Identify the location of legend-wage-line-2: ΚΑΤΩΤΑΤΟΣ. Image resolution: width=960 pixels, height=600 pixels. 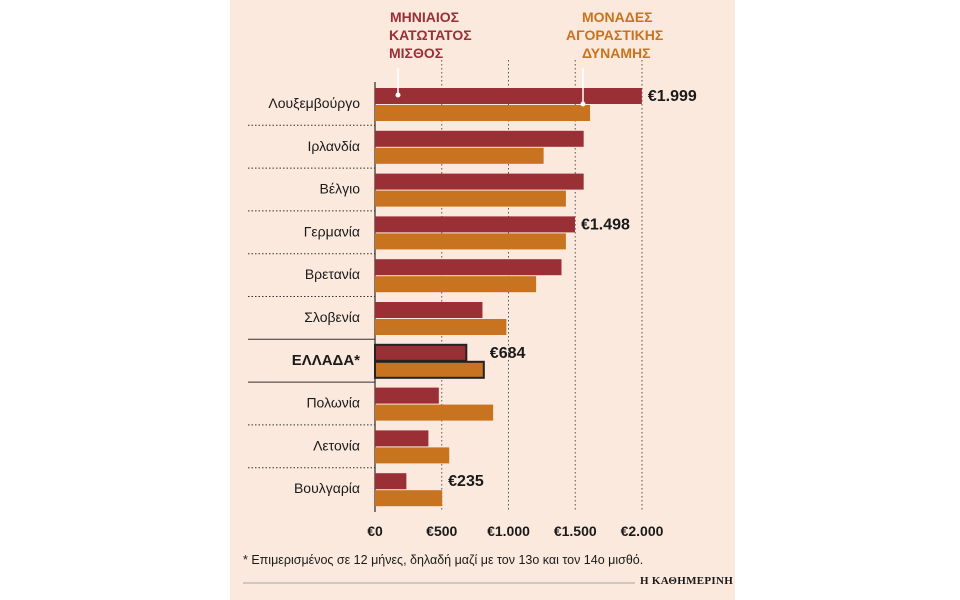
(430, 35).